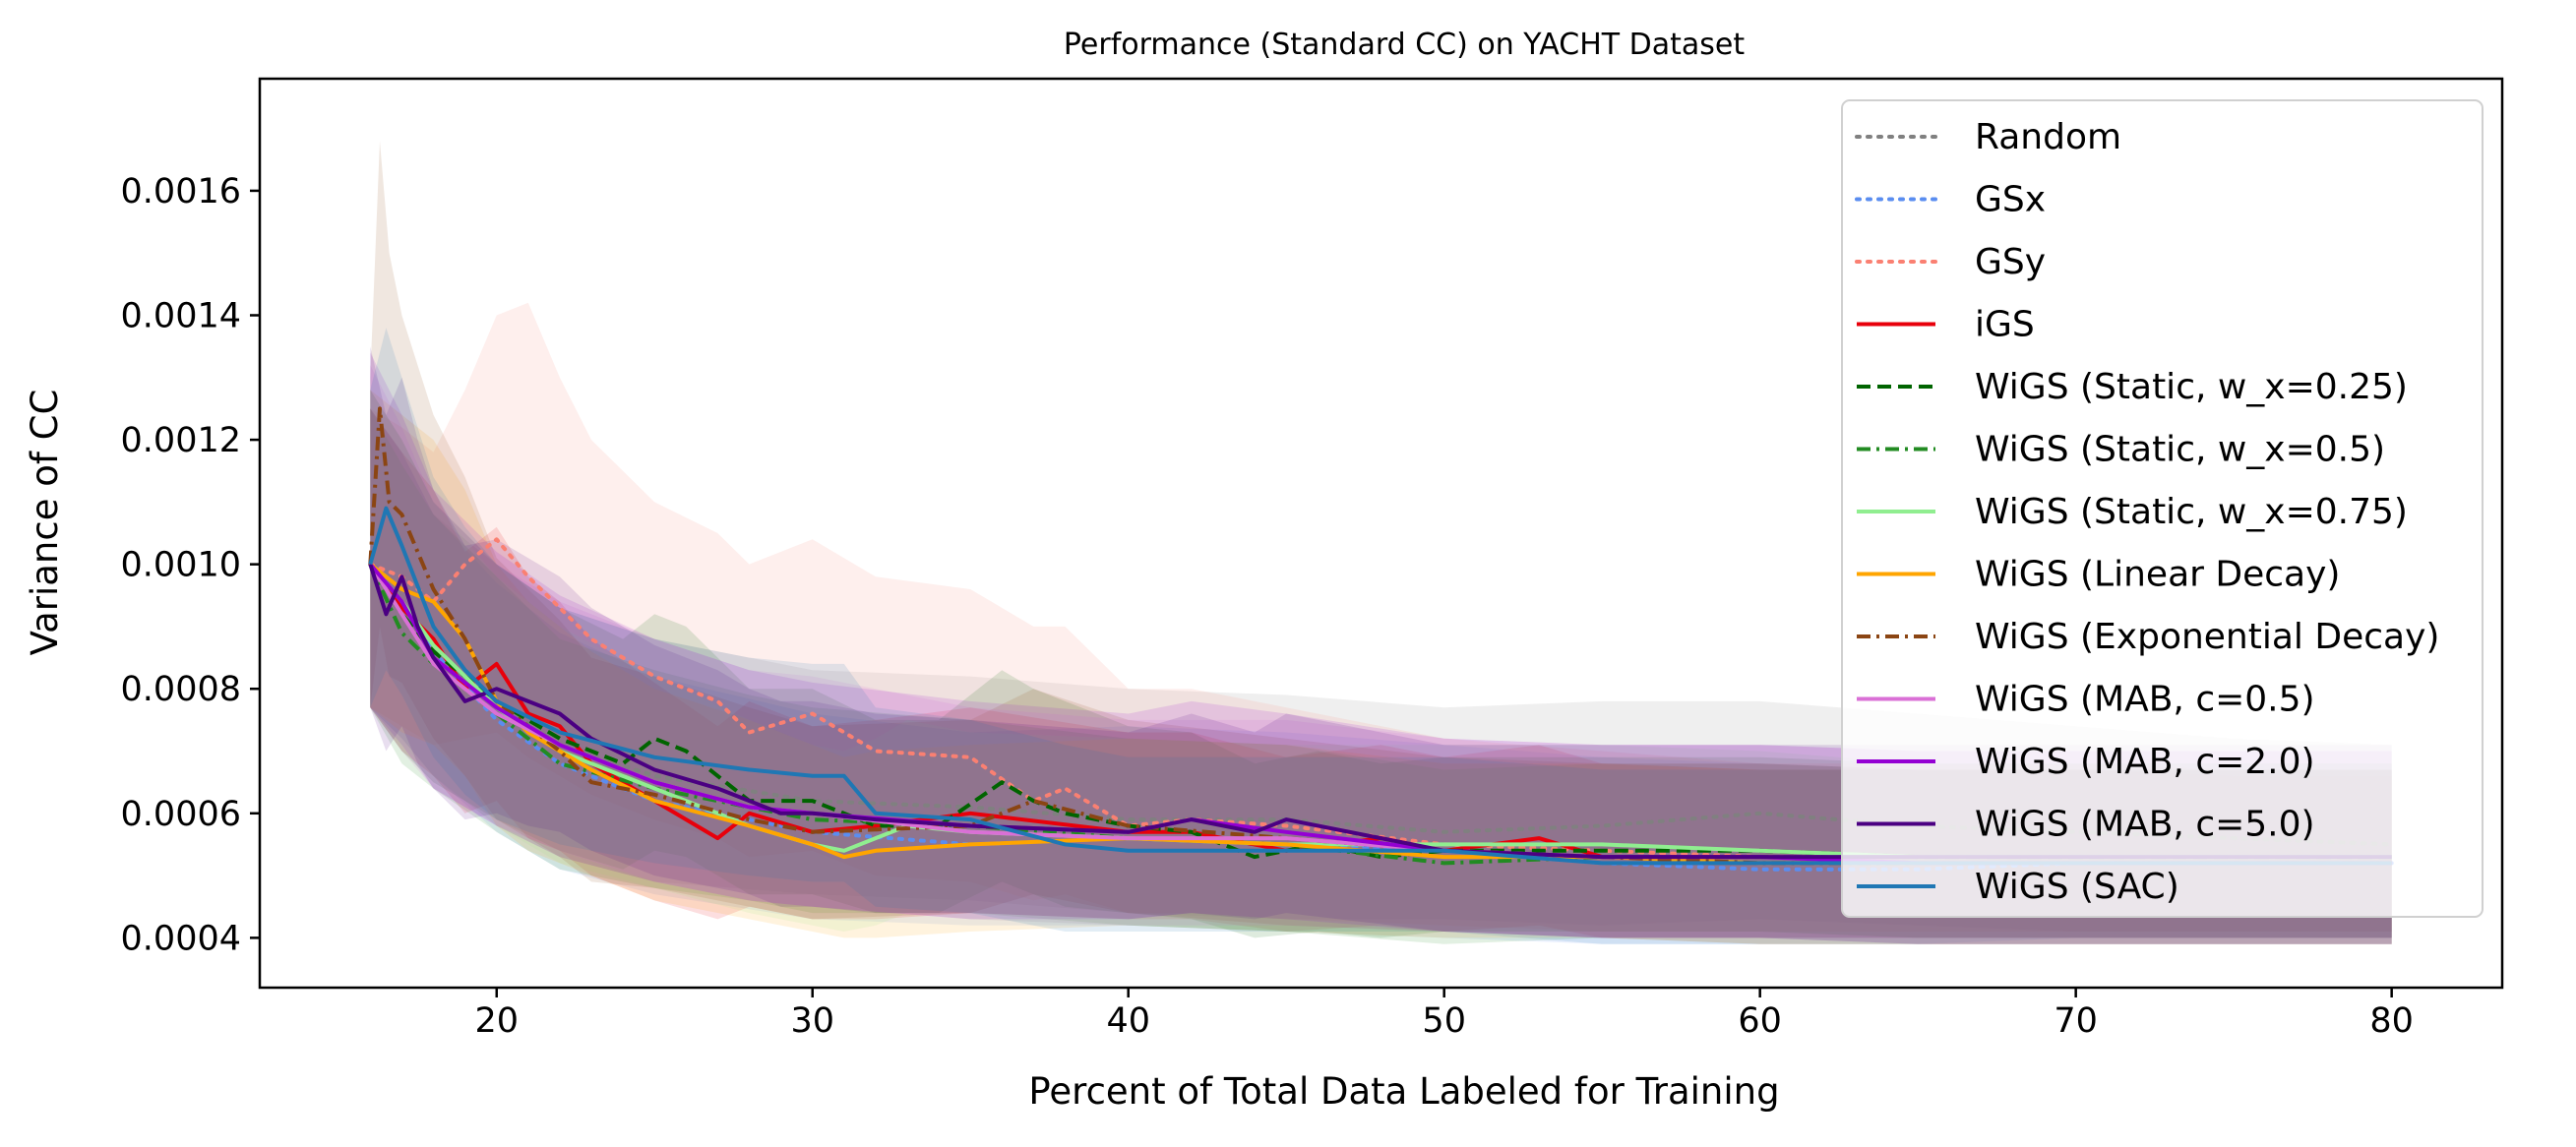 This screenshot has width=2576, height=1147. What do you see at coordinates (812, 1021) in the screenshot?
I see `x-tick-label: 30` at bounding box center [812, 1021].